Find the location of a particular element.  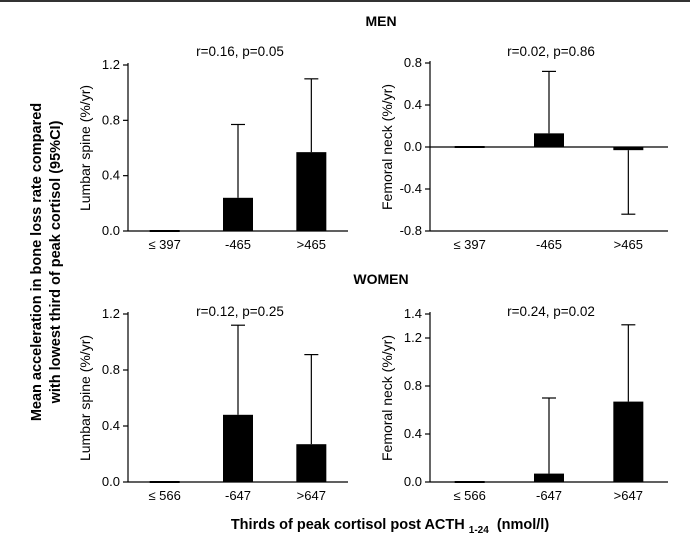

global-x-label-subscript: 1-24 is located at coordinates (479, 530).